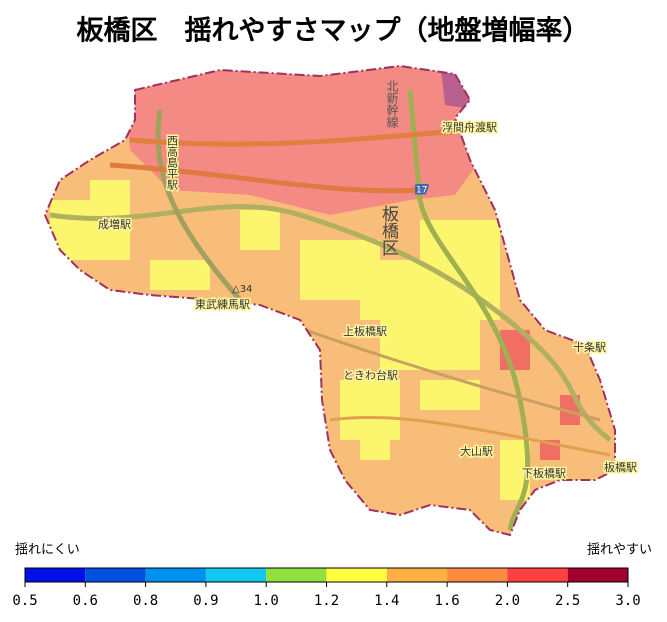 This screenshot has width=667, height=622. What do you see at coordinates (326, 601) in the screenshot?
I see `colorbar-tick-label: 1.2` at bounding box center [326, 601].